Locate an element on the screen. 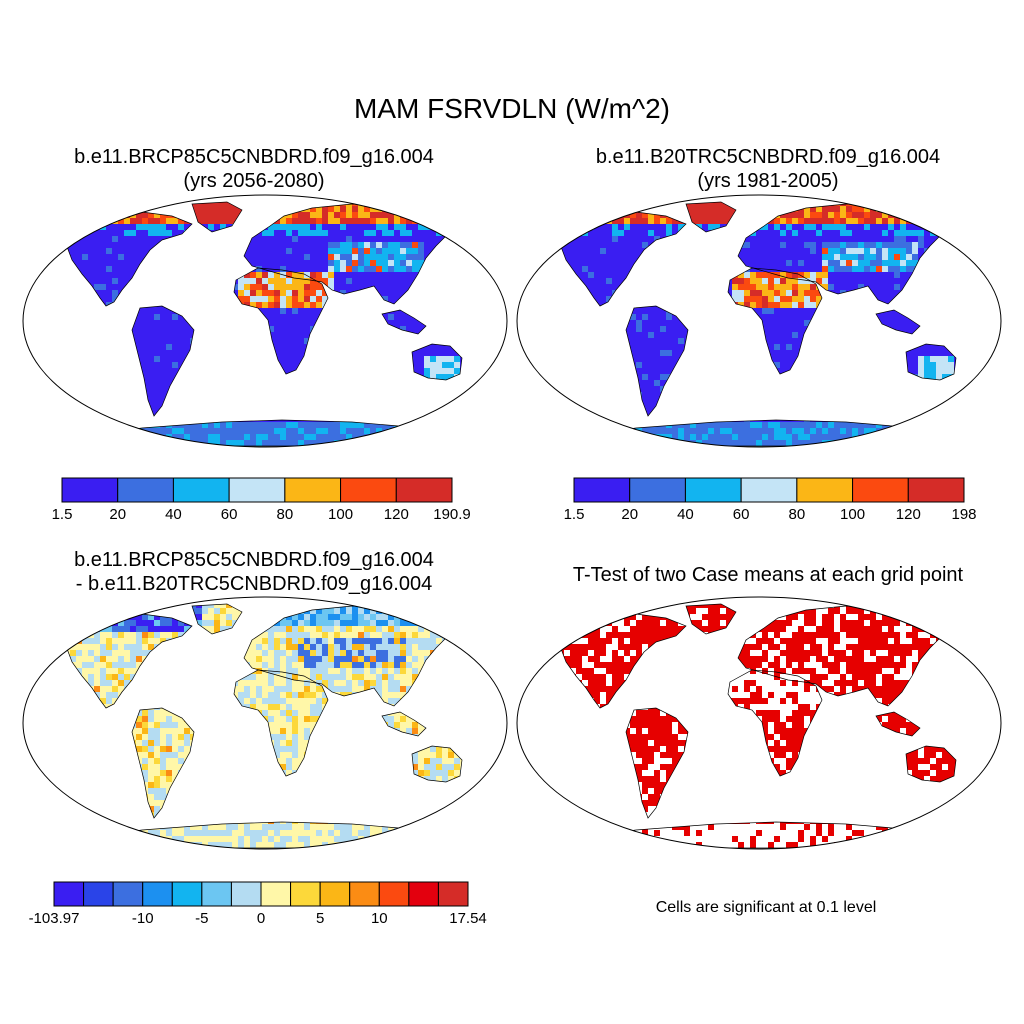  panel-title-top-left-line1: b.e11.BRCP85C5CNBDRD.f09_g16.004 is located at coordinates (254, 157).